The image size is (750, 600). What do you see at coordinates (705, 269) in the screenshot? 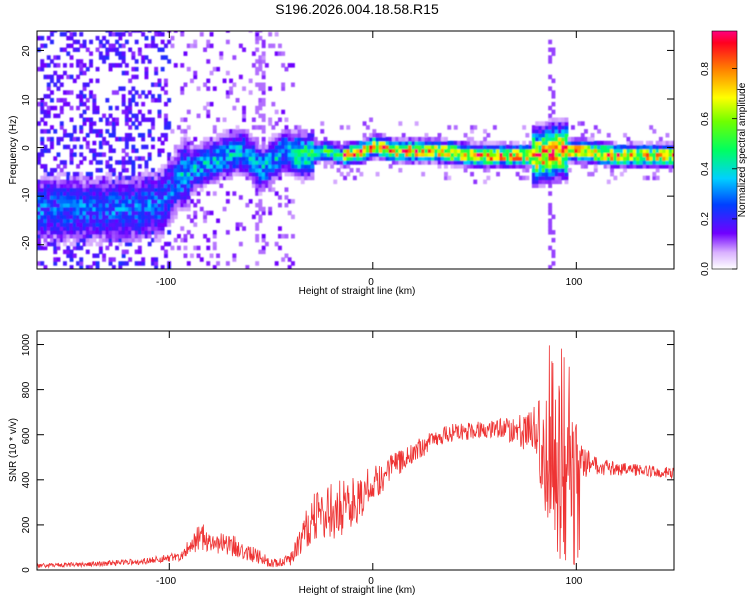
I see `colorbar-tick-label-0: 0.0` at bounding box center [705, 269].